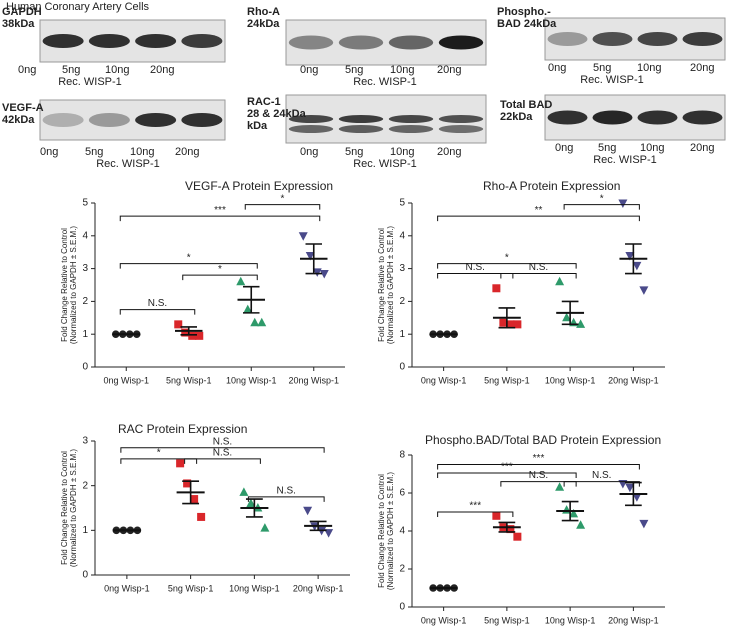 The height and width of the screenshot is (630, 732). What do you see at coordinates (539, 210) in the screenshot?
I see `significance-label: **` at bounding box center [539, 210].